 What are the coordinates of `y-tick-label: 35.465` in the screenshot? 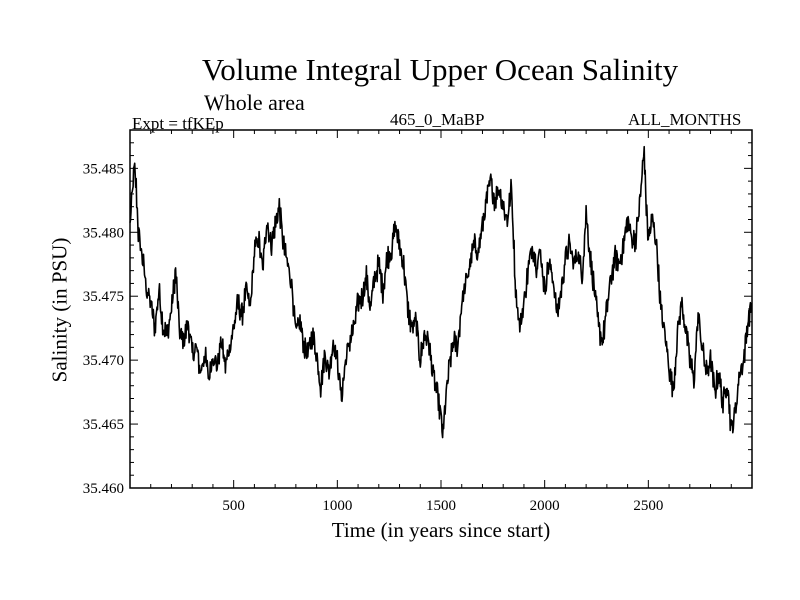 It's located at (103, 425).